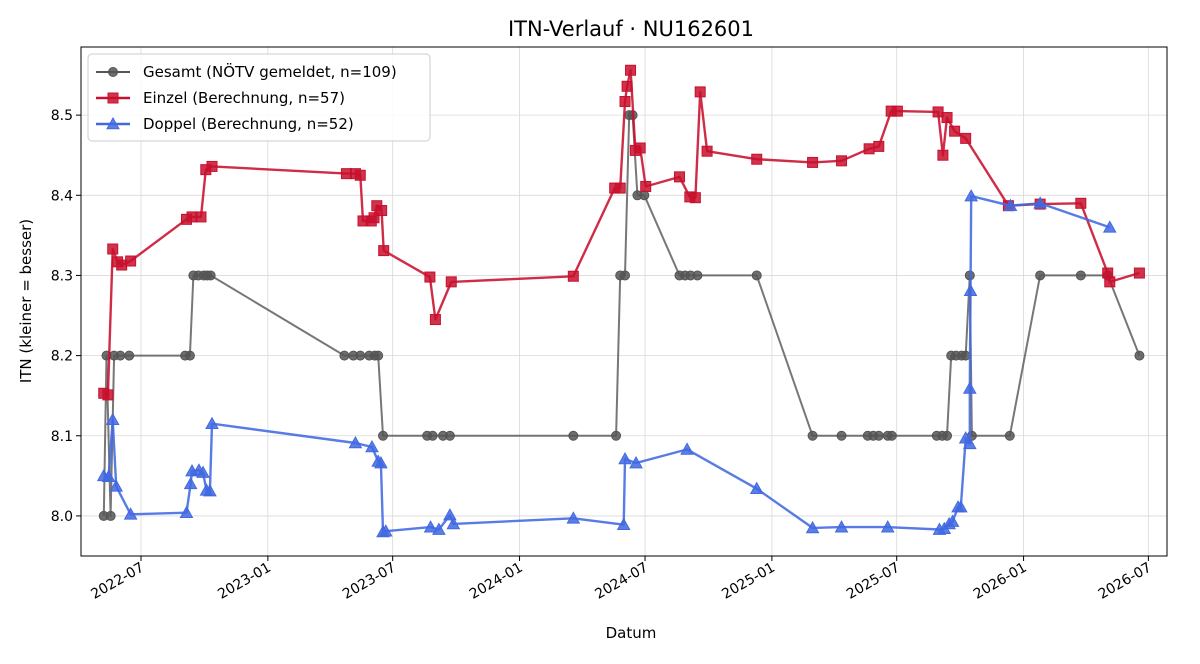 The width and height of the screenshot is (1200, 664). Describe the element at coordinates (62, 517) in the screenshot. I see `y-tick-label: 8.0` at that location.